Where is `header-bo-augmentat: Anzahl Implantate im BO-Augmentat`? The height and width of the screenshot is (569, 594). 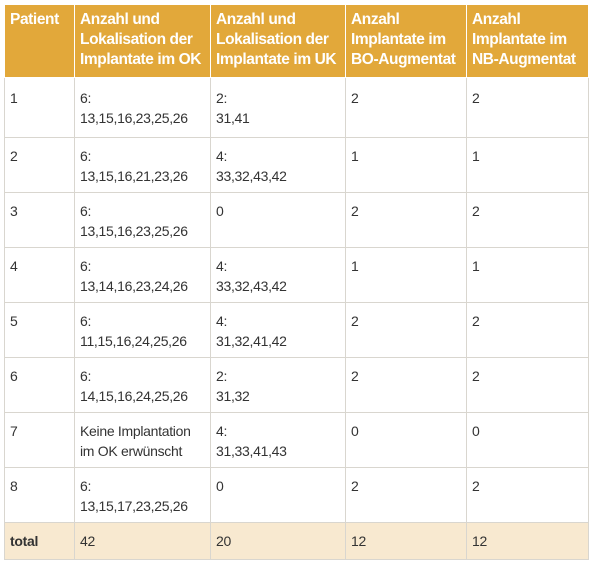 header-bo-augmentat: Anzahl Implantate im BO-Augmentat is located at coordinates (406, 41).